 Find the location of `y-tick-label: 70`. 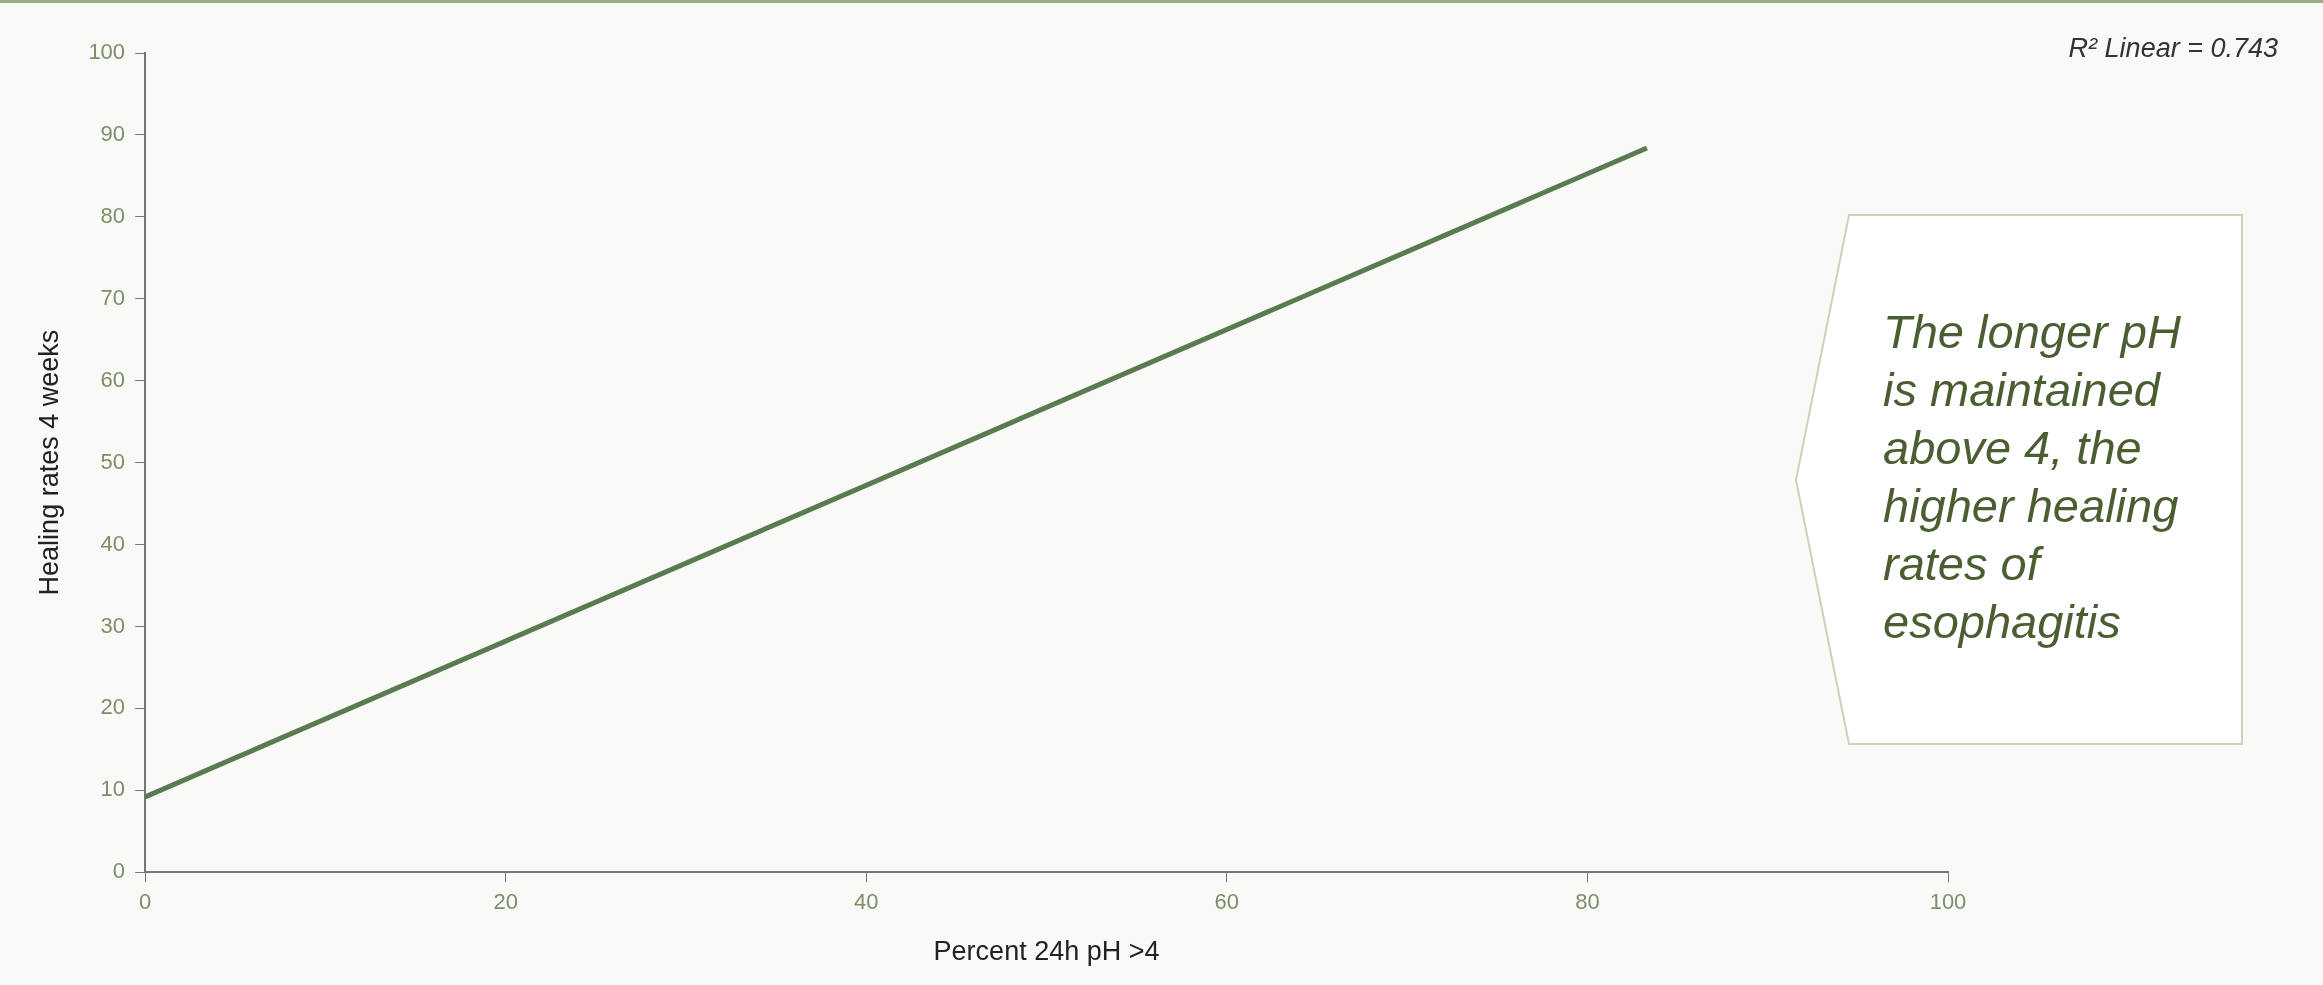

y-tick-label: 70 is located at coordinates (113, 297).